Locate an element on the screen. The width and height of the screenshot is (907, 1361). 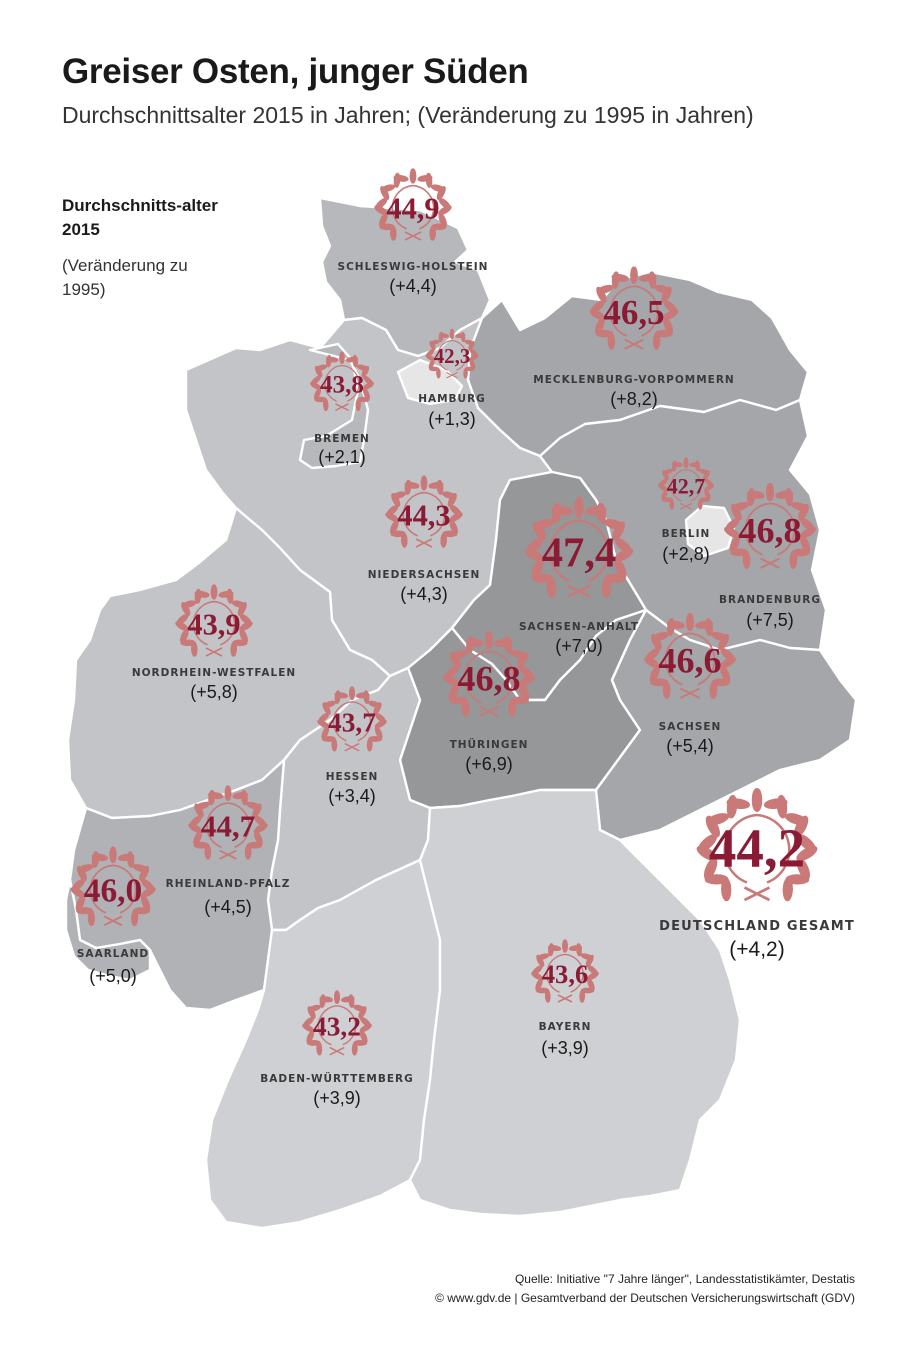
age-change: (+2,8) is located at coordinates (686, 554).